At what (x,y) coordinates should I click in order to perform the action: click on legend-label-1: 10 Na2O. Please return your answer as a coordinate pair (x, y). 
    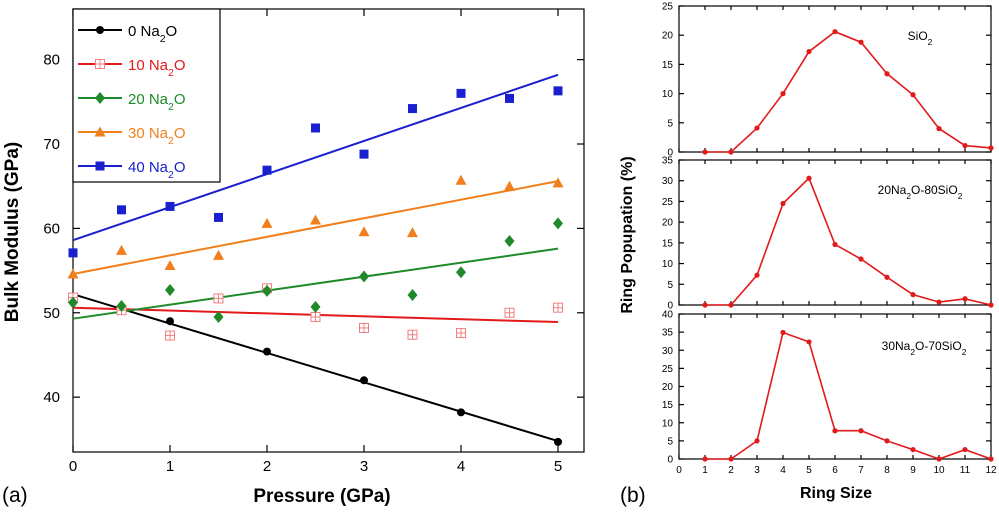
    Looking at the image, I should click on (157, 68).